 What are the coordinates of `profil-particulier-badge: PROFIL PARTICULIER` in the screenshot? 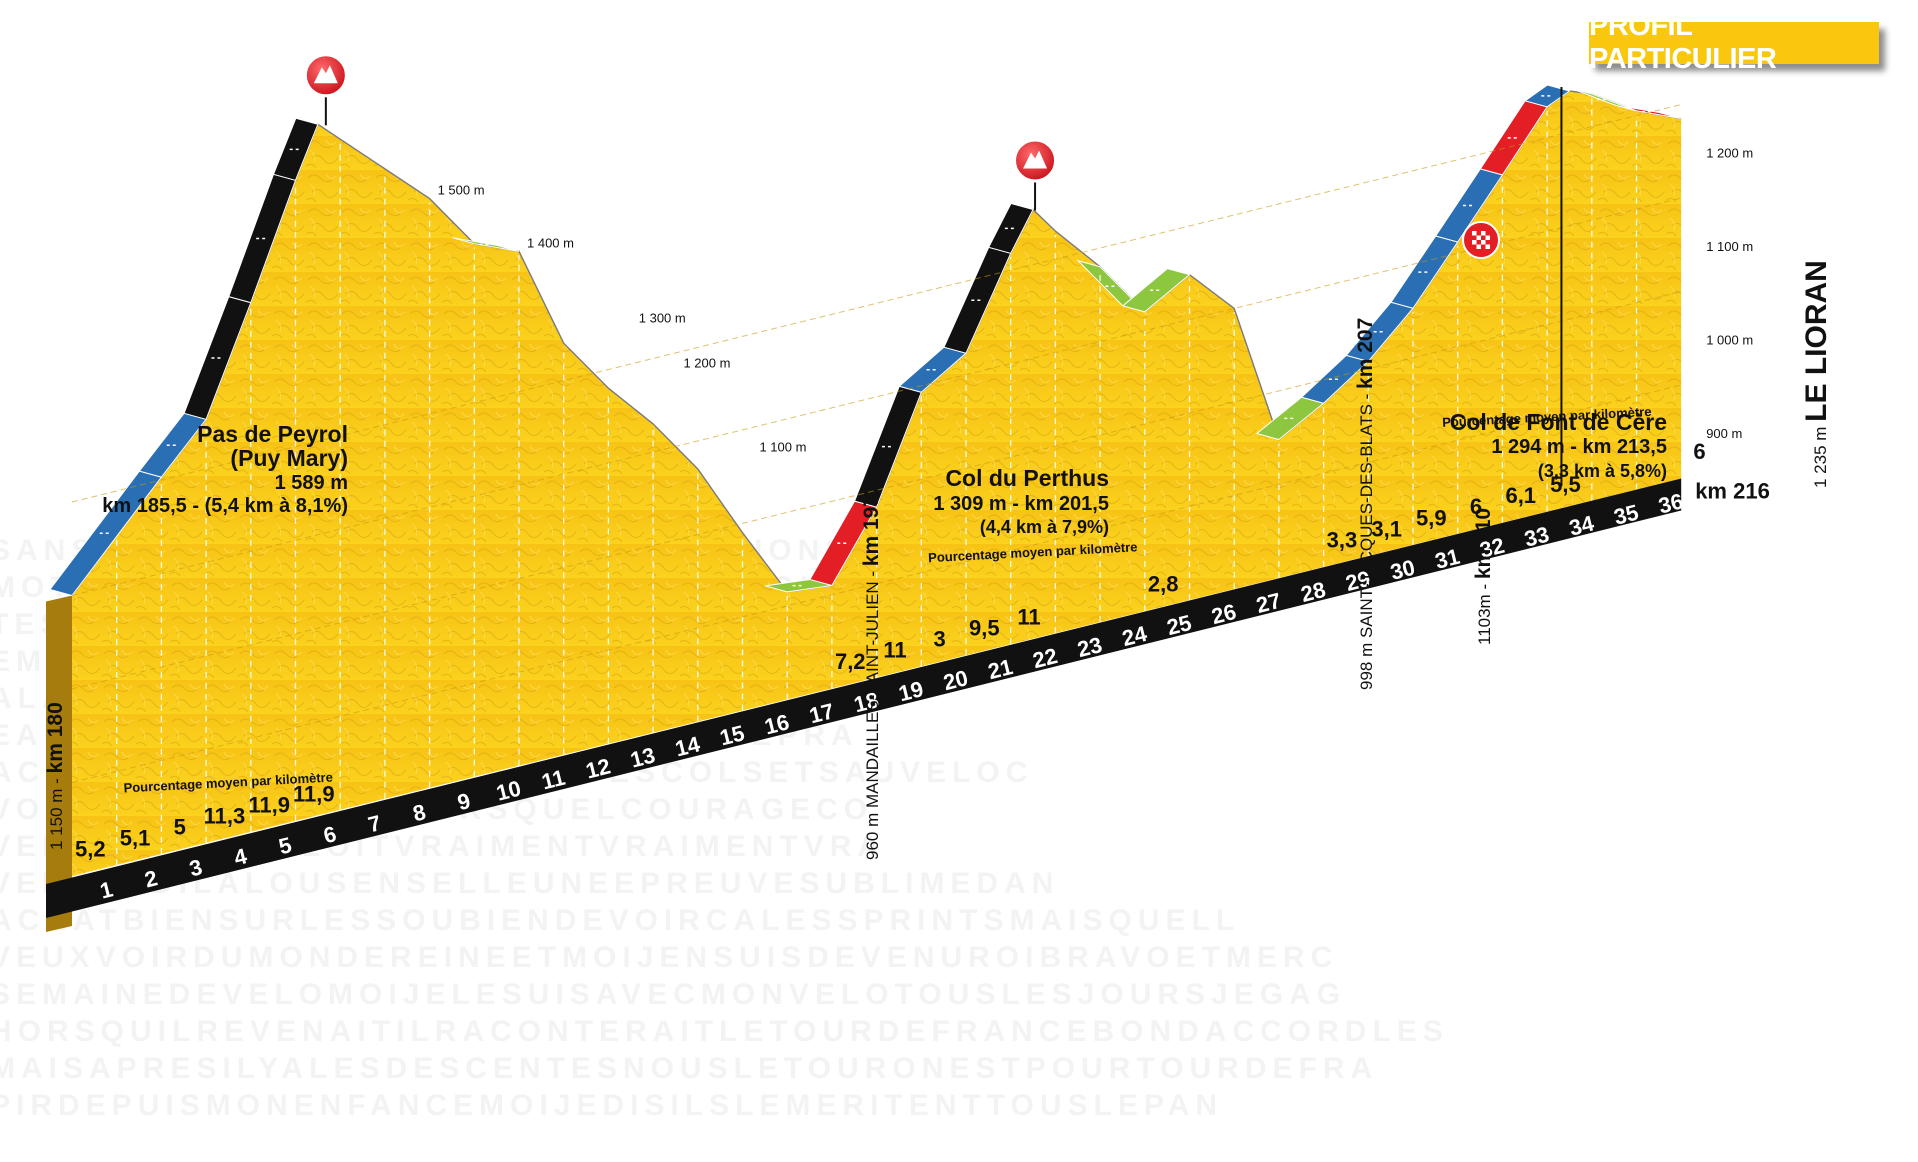 It's located at (1734, 42).